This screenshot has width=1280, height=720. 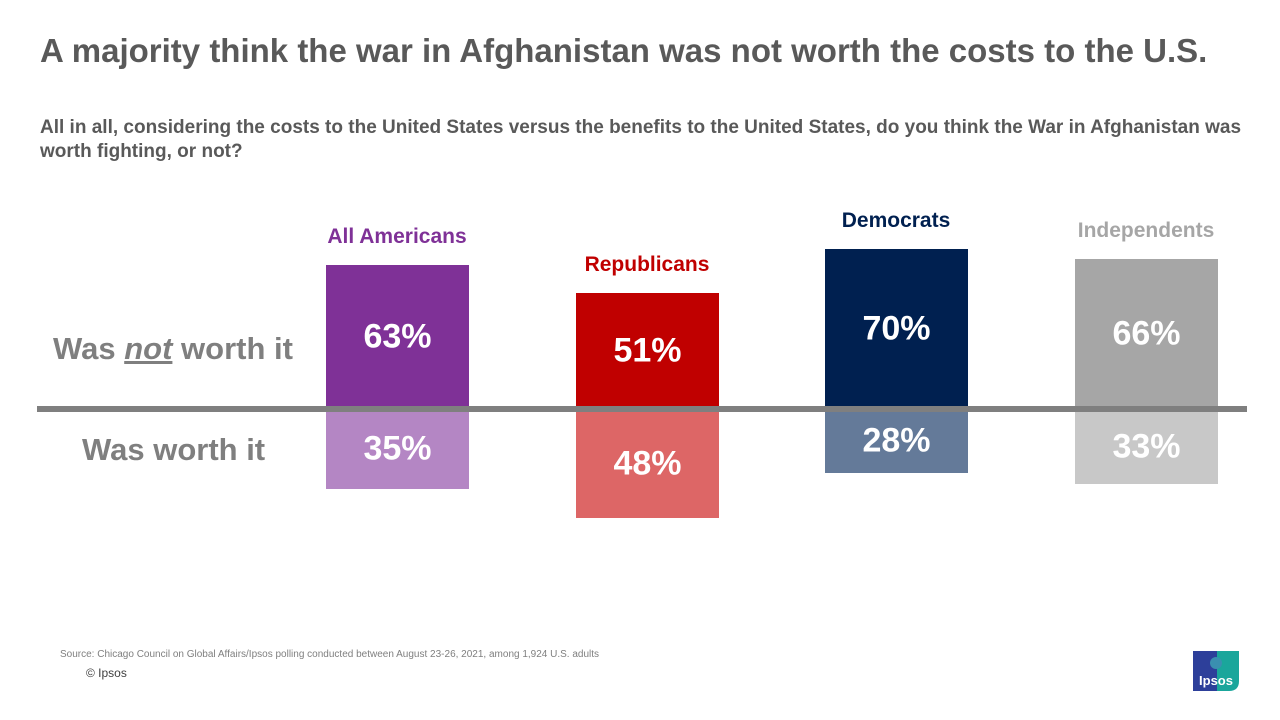 I want to click on baseline-divider, so click(x=642, y=409).